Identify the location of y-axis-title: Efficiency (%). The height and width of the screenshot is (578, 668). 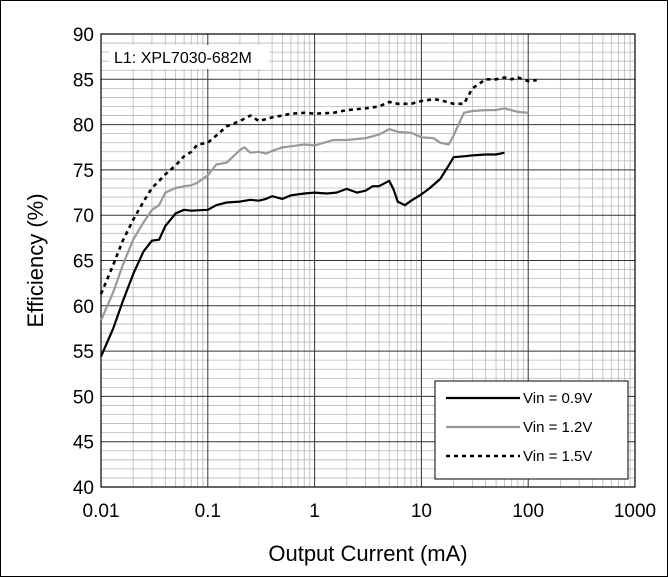
(35, 260).